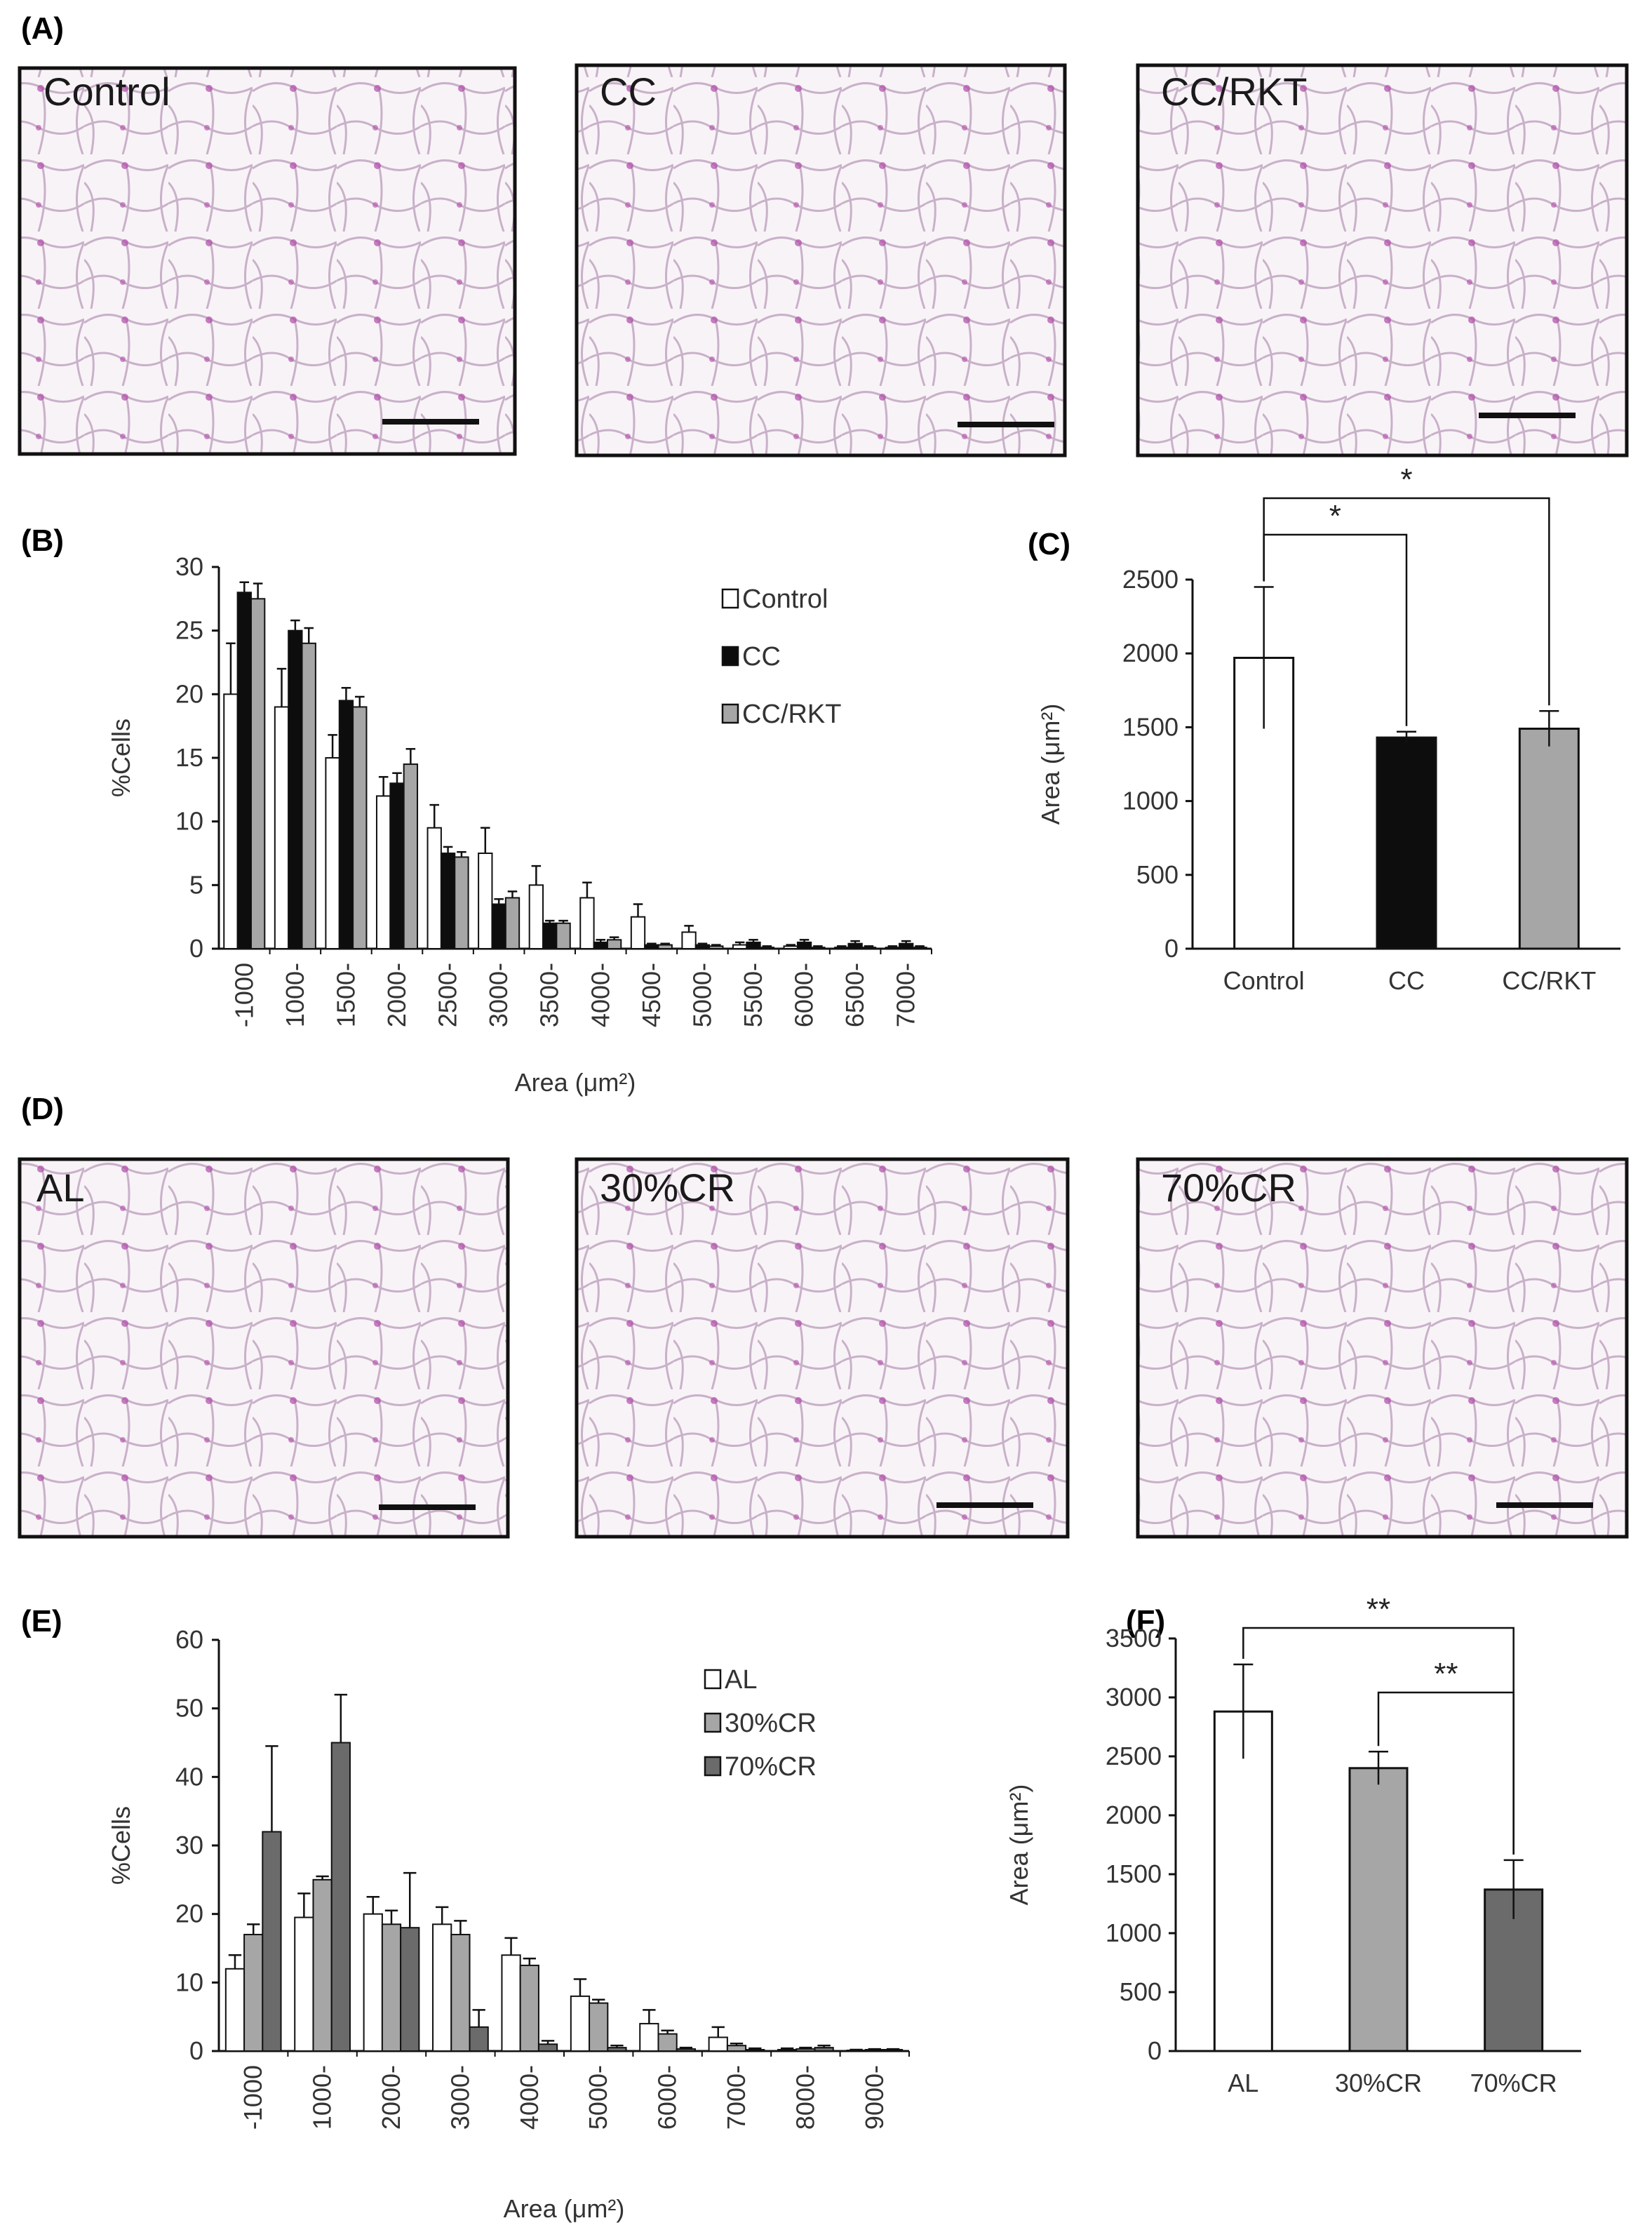 The height and width of the screenshot is (2237, 1652). I want to click on x-tick-label: Control, so click(1264, 980).